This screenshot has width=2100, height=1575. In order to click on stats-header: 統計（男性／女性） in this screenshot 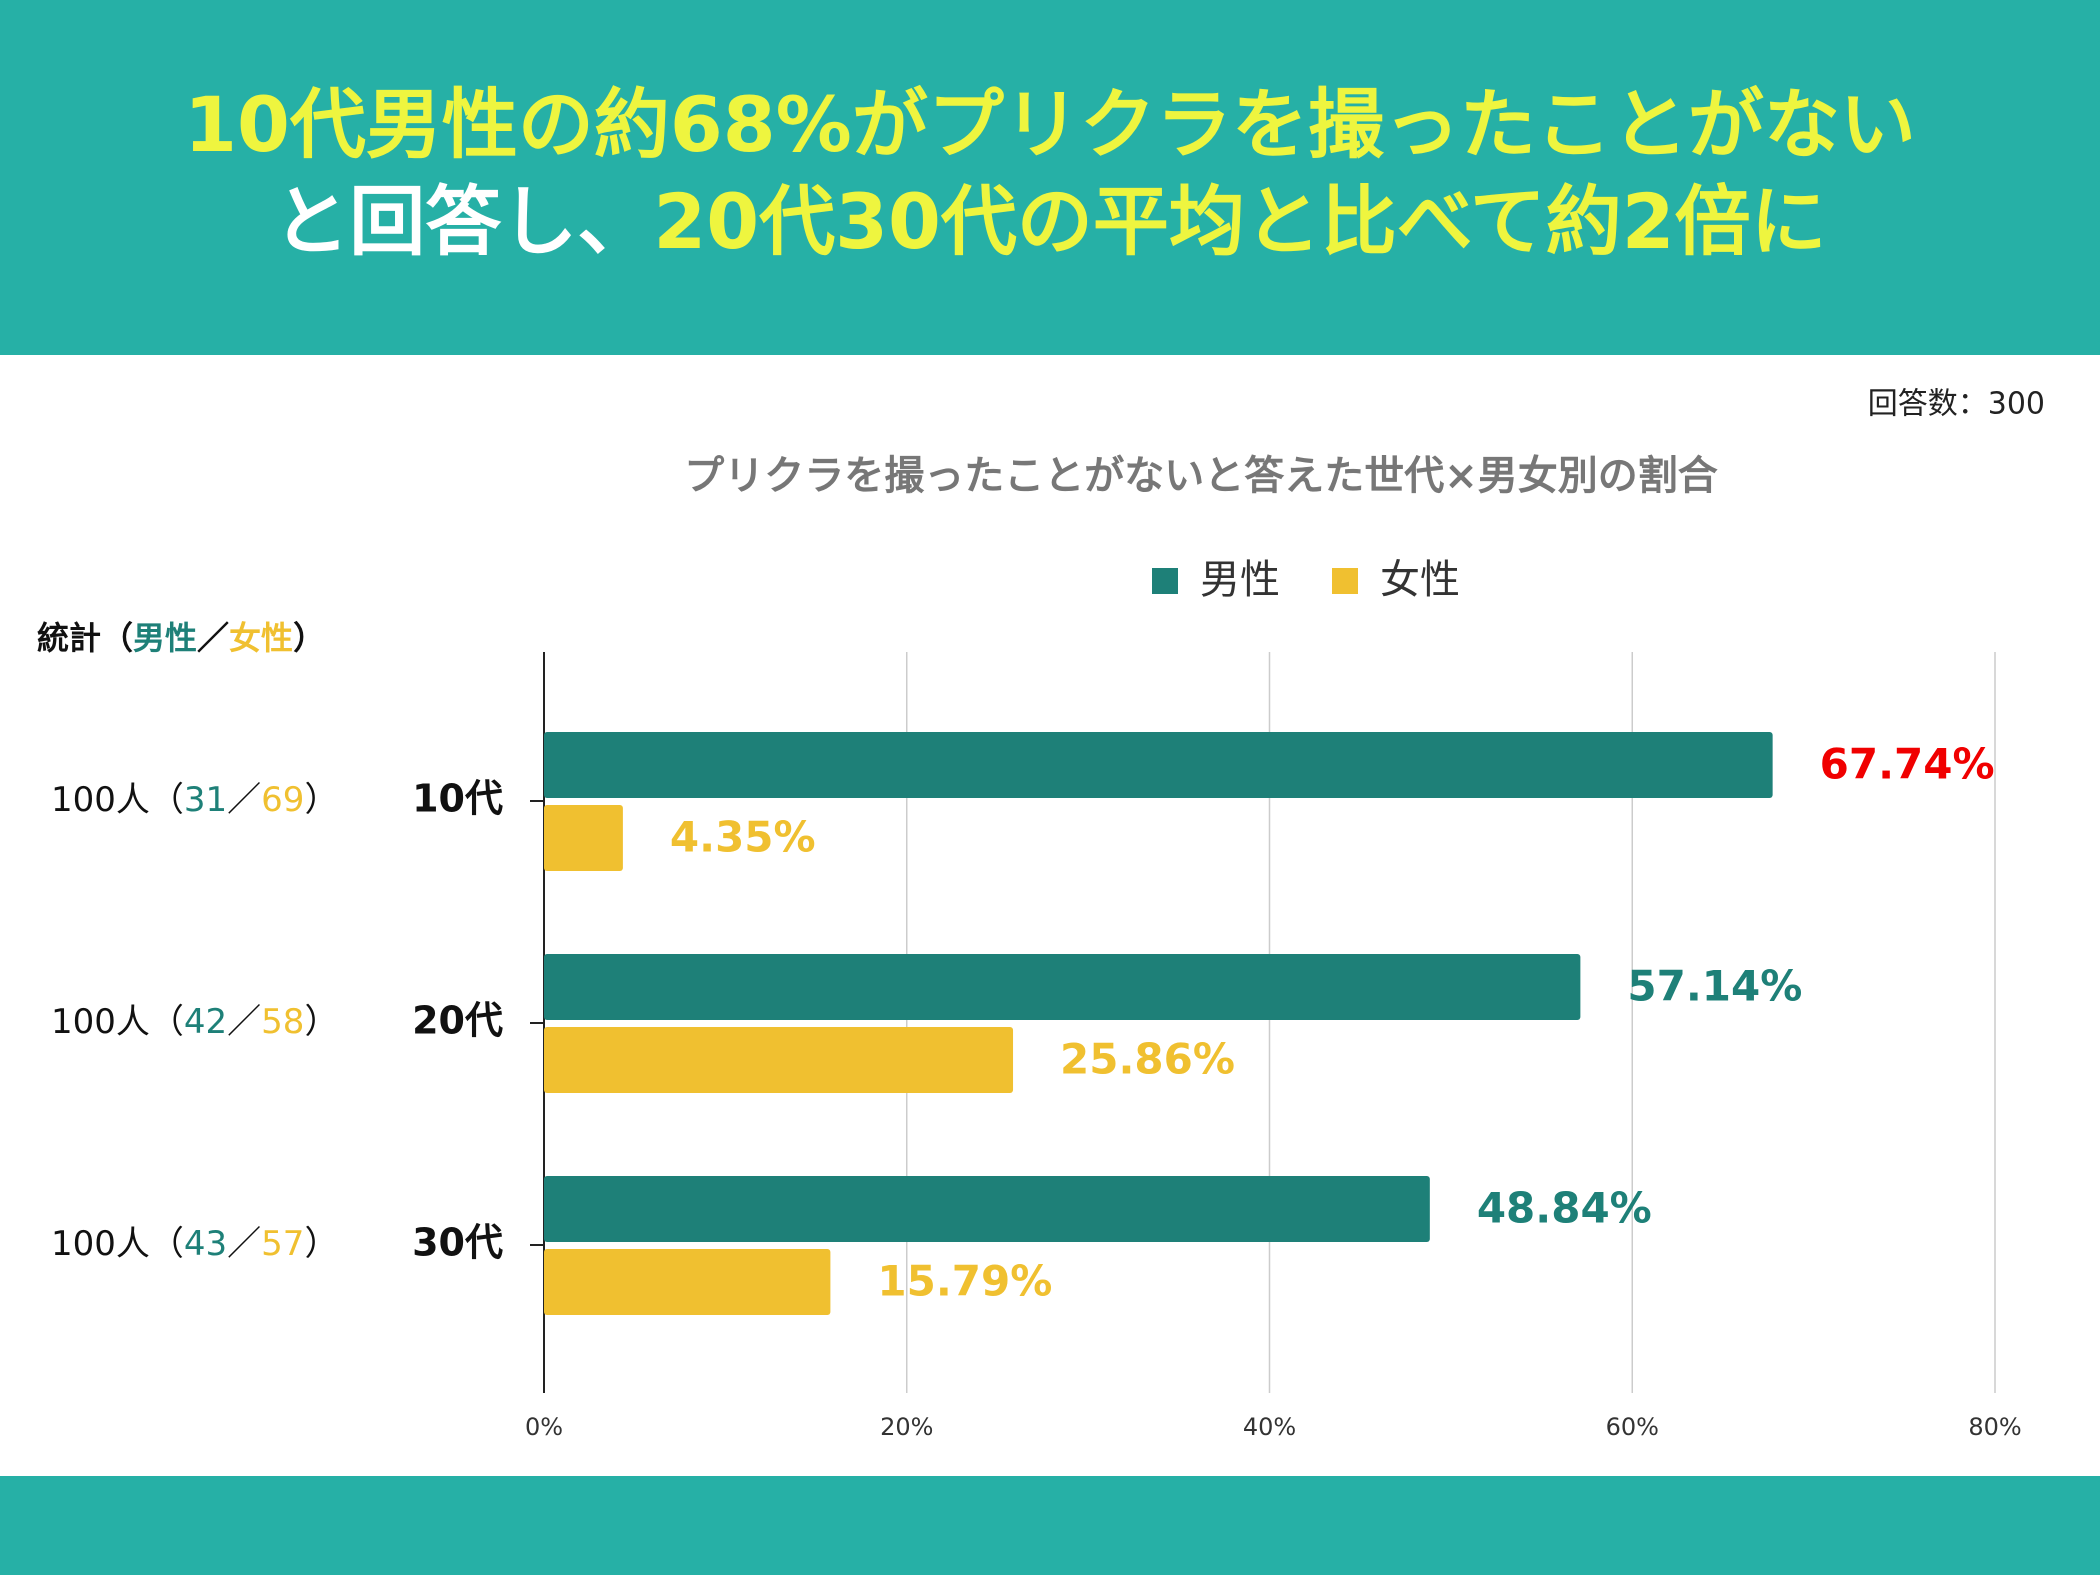, I will do `click(181, 638)`.